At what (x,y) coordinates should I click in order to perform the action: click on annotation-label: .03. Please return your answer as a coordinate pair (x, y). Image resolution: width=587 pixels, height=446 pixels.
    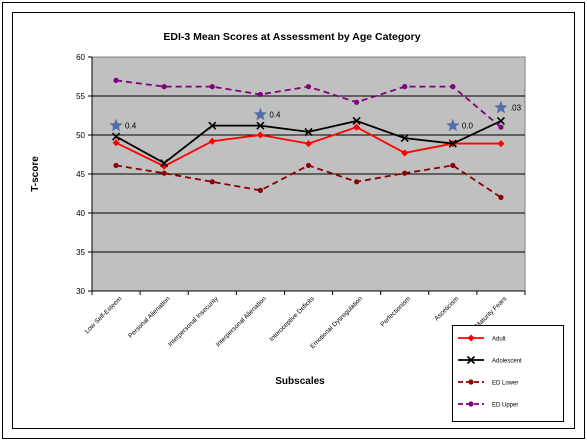
    Looking at the image, I should click on (516, 108).